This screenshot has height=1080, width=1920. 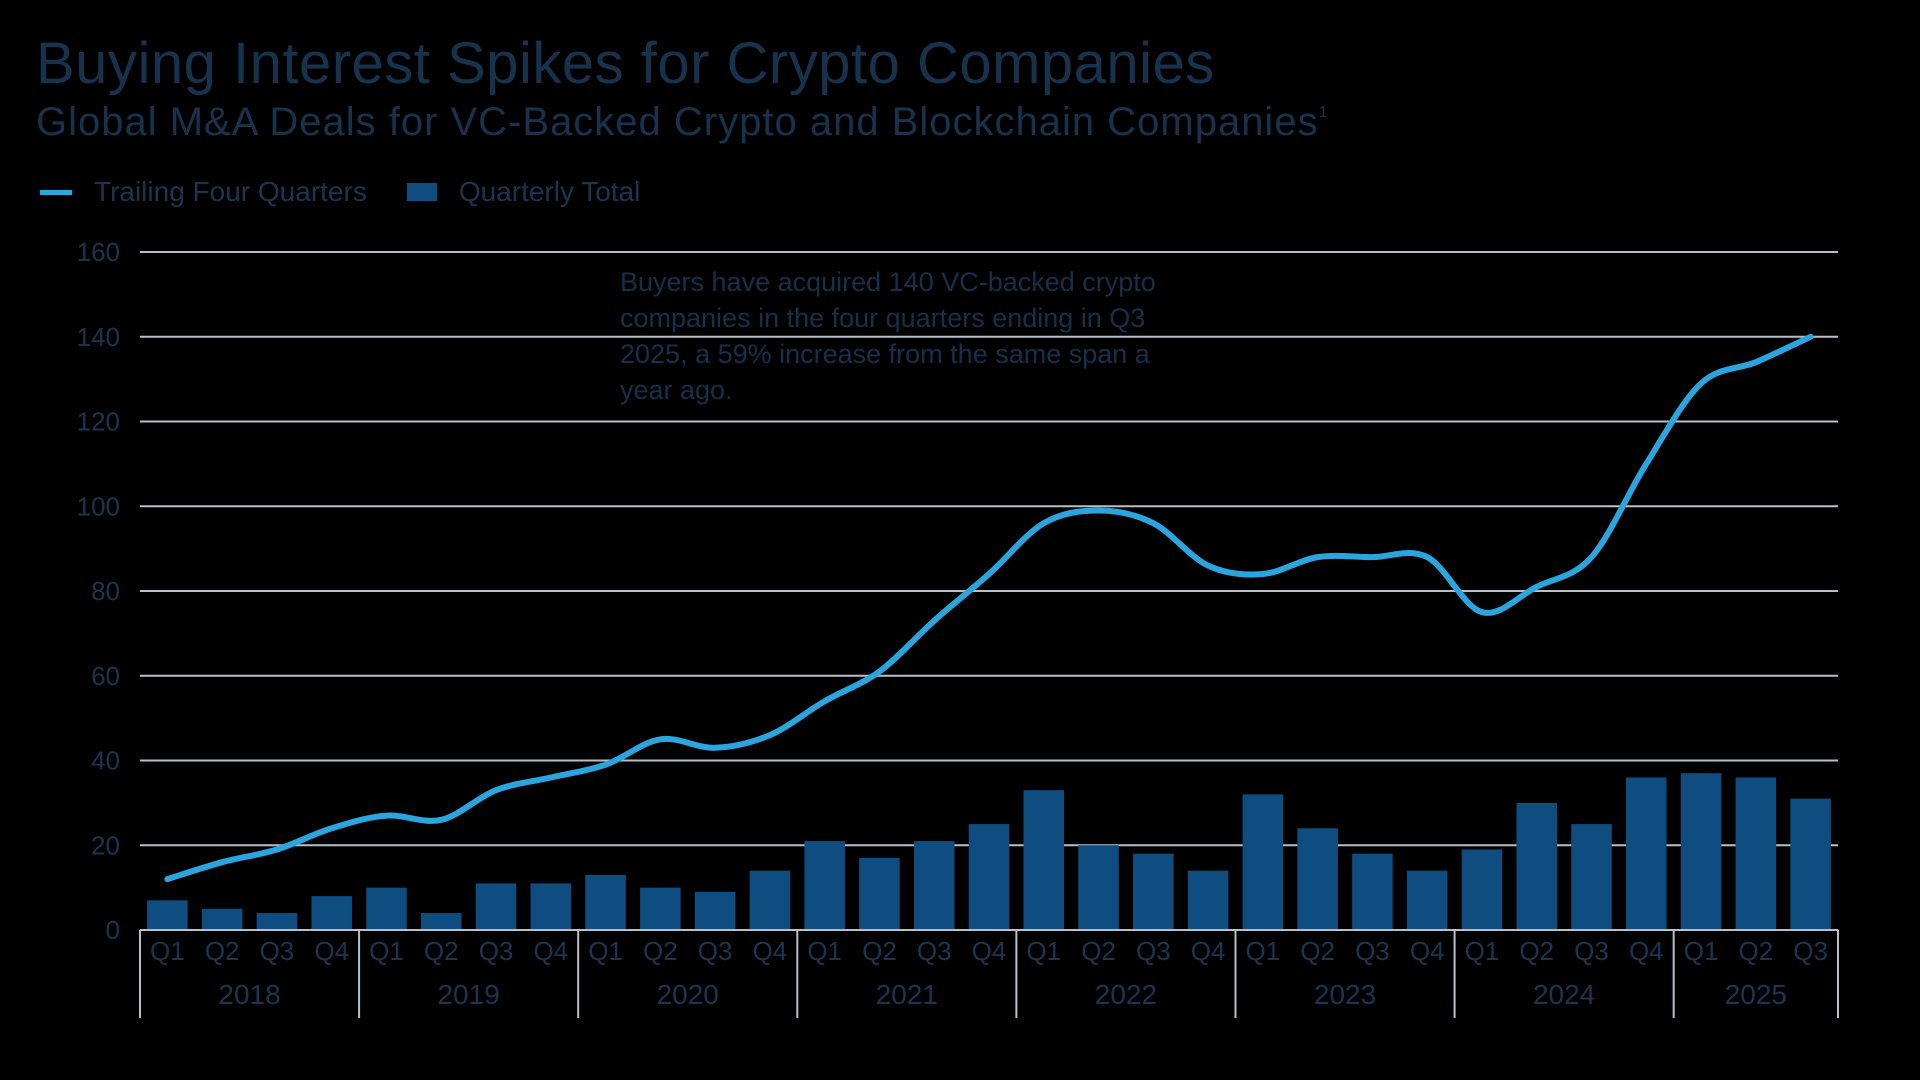 What do you see at coordinates (167, 951) in the screenshot?
I see `x-tick-label-0: Q1` at bounding box center [167, 951].